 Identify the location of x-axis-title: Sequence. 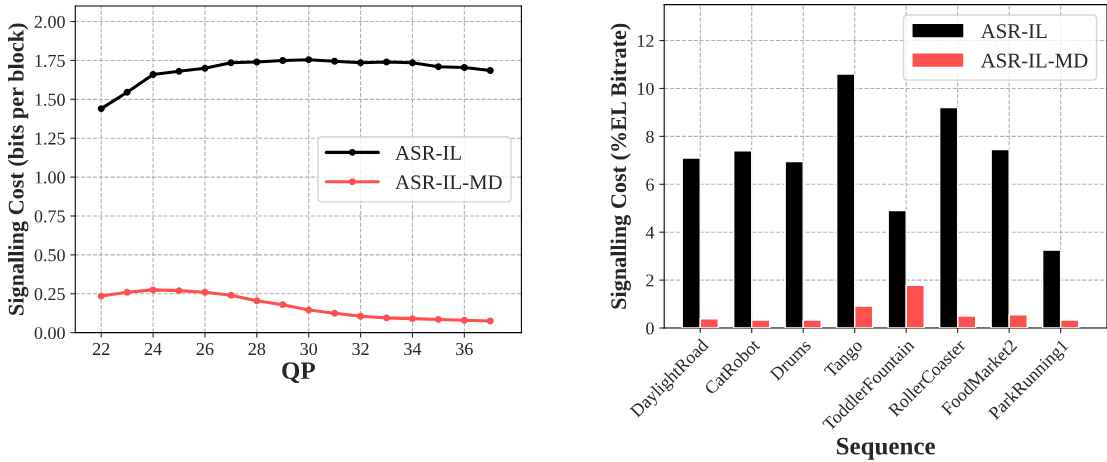
(885, 448).